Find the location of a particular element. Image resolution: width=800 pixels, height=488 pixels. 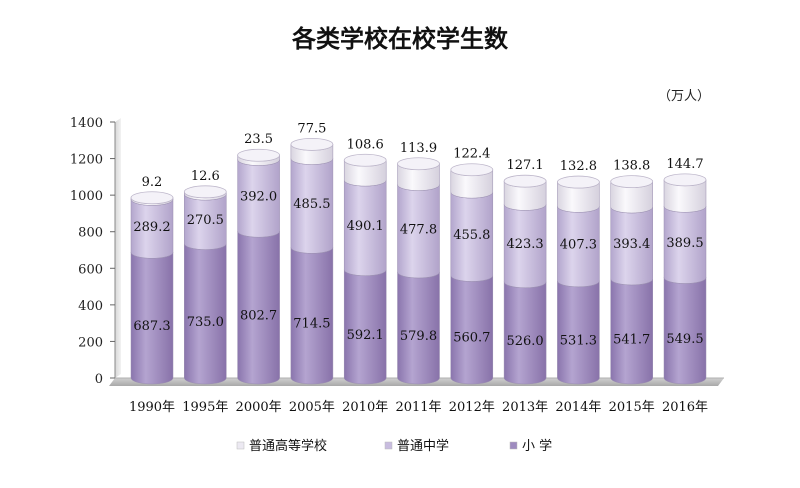

category-label: 1990年 is located at coordinates (152, 407).